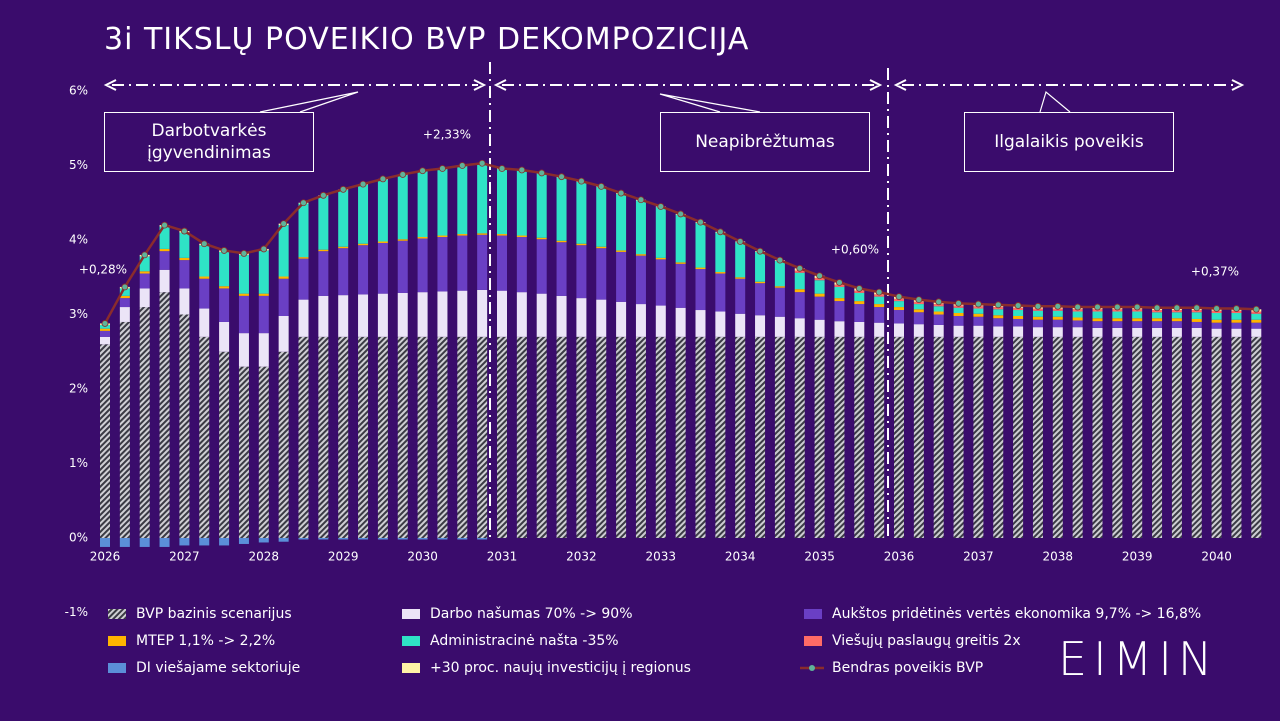 This screenshot has width=1280, height=721. Describe the element at coordinates (218, 668) in the screenshot. I see `legend-label: DI viešajame sektoriuje` at that location.